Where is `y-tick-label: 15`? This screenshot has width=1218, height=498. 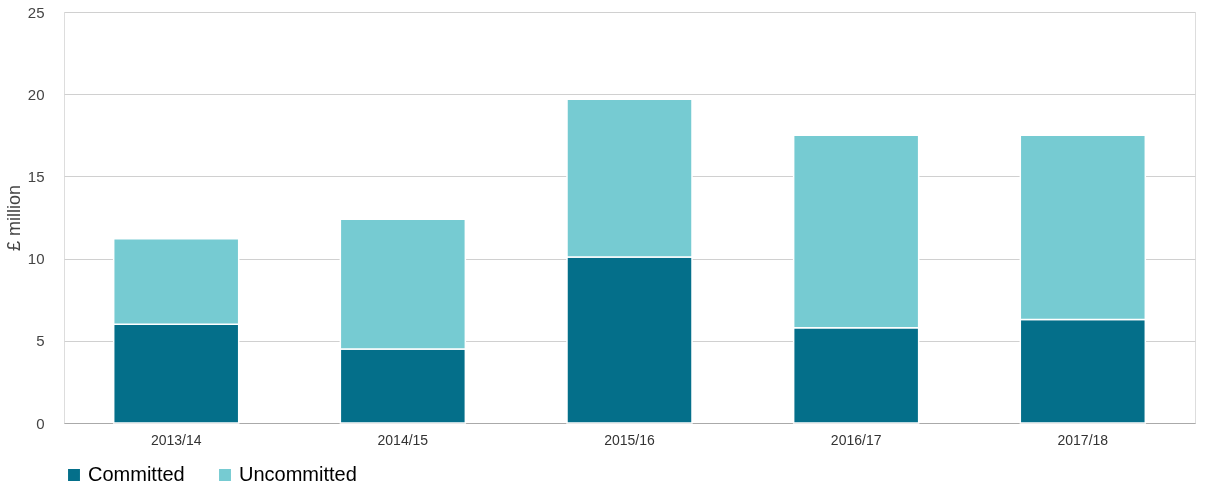 y-tick-label: 15 is located at coordinates (36, 176).